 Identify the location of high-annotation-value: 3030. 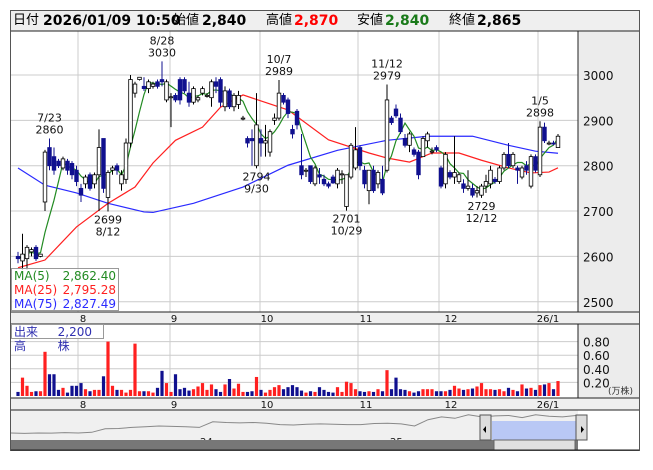
(162, 52).